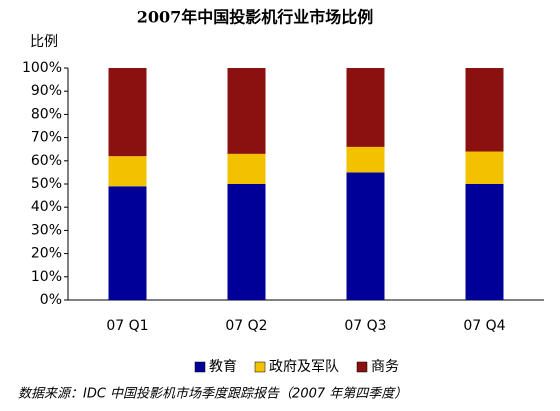 This screenshot has height=411, width=560. Describe the element at coordinates (42, 68) in the screenshot. I see `y-tick-label: 100%` at that location.